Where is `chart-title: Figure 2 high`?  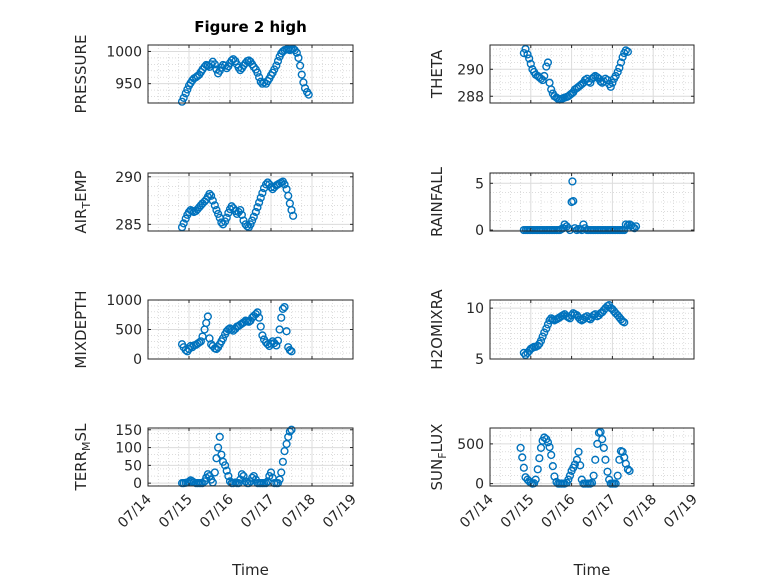 chart-title: Figure 2 high is located at coordinates (250, 27).